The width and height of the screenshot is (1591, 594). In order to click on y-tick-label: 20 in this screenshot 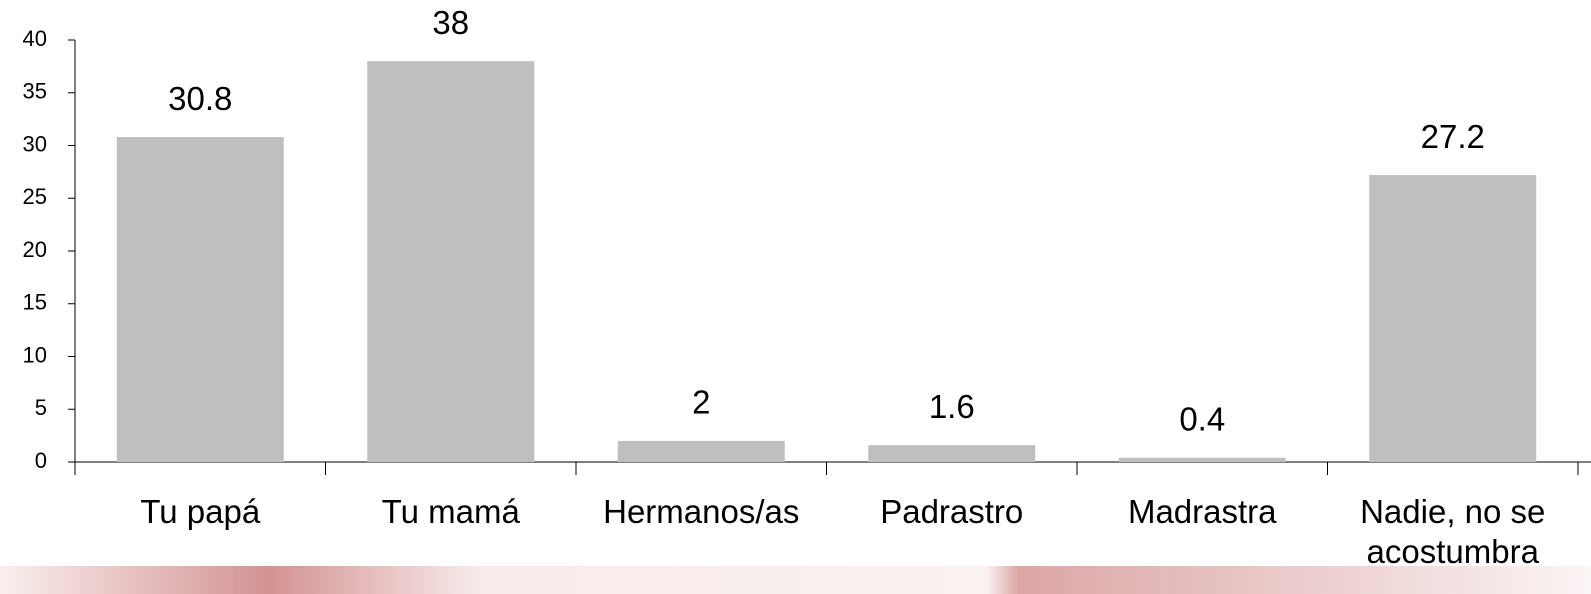, I will do `click(35, 249)`.